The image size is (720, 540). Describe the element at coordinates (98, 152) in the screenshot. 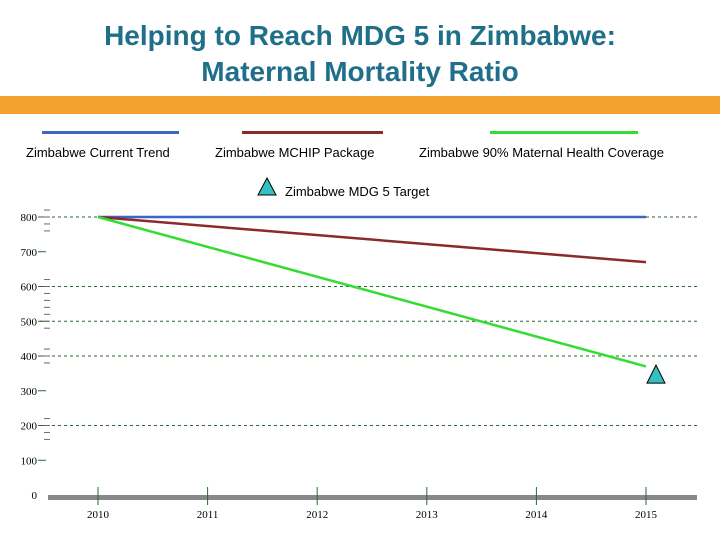

I see `legend-label-current-trend: Zimbabwe Current Trend` at that location.